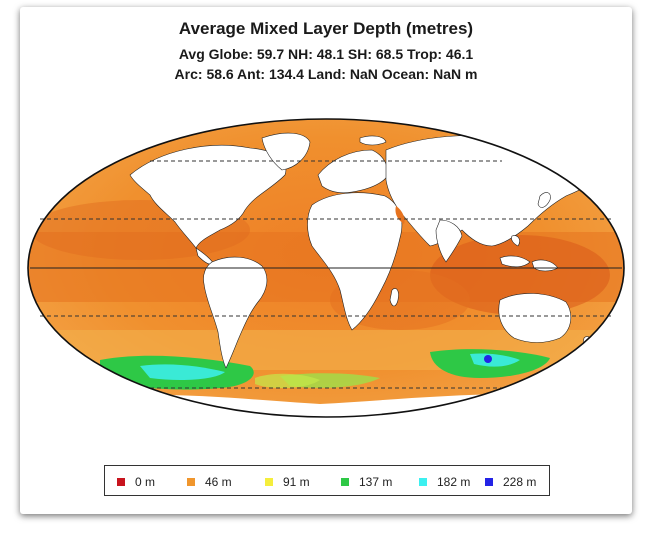 This screenshot has width=652, height=538. Describe the element at coordinates (326, 28) in the screenshot. I see `map-title: Average Mixed Layer Depth (metres)` at that location.